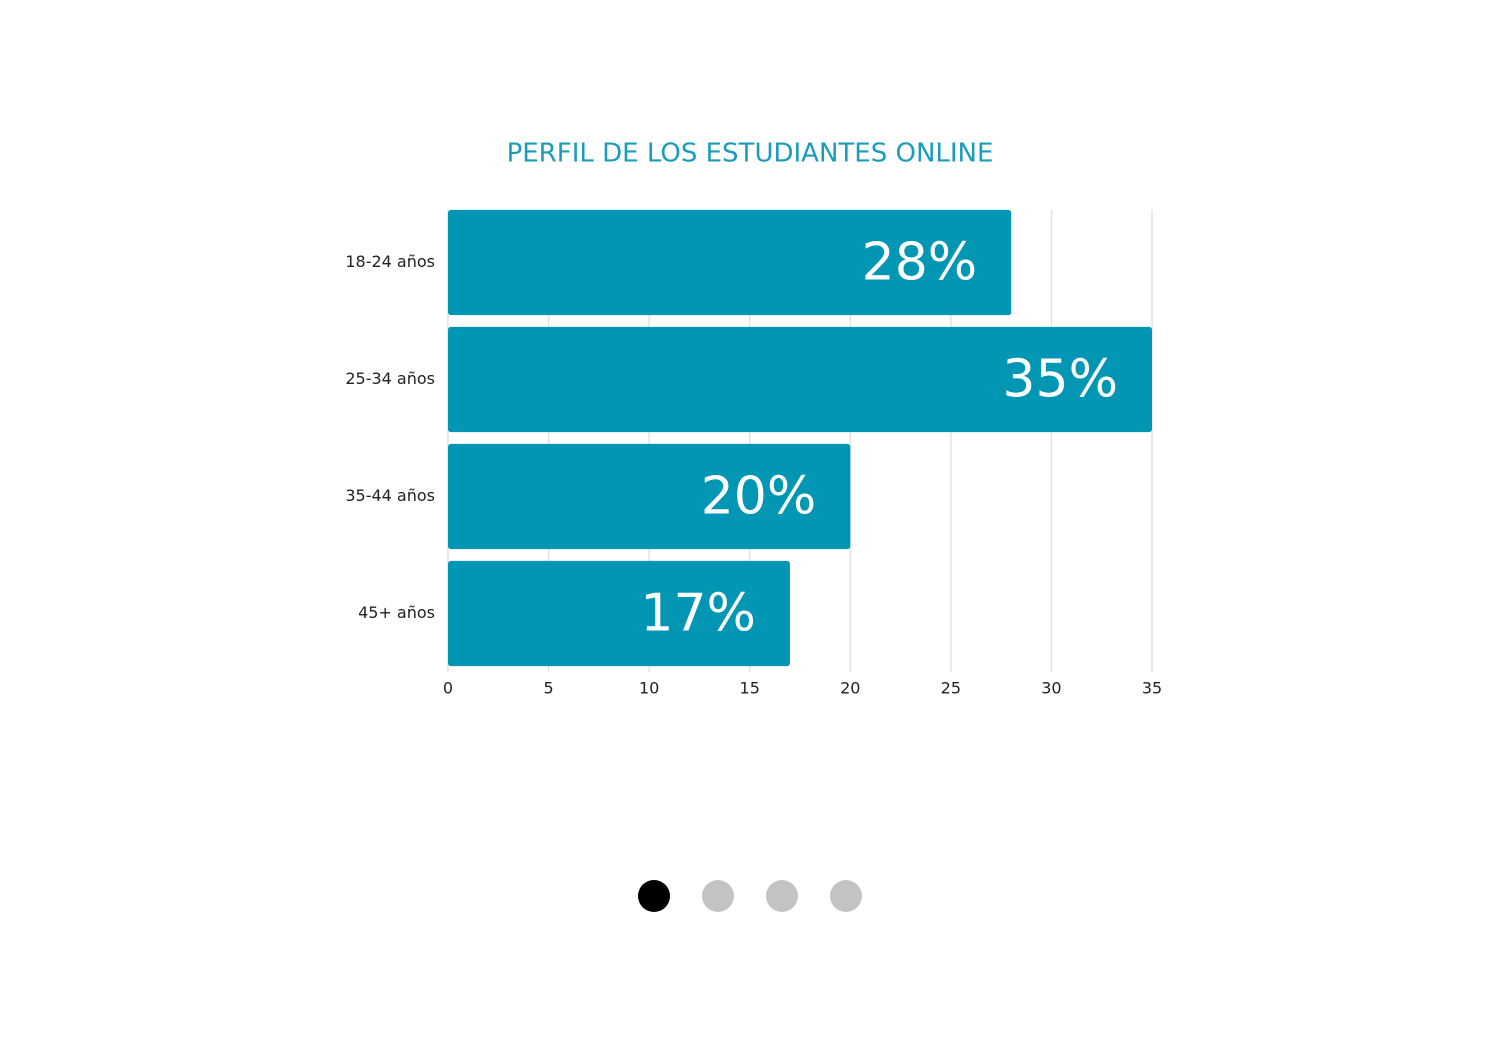 The width and height of the screenshot is (1500, 1040). I want to click on y-tick-label: 18-24 años, so click(390, 261).